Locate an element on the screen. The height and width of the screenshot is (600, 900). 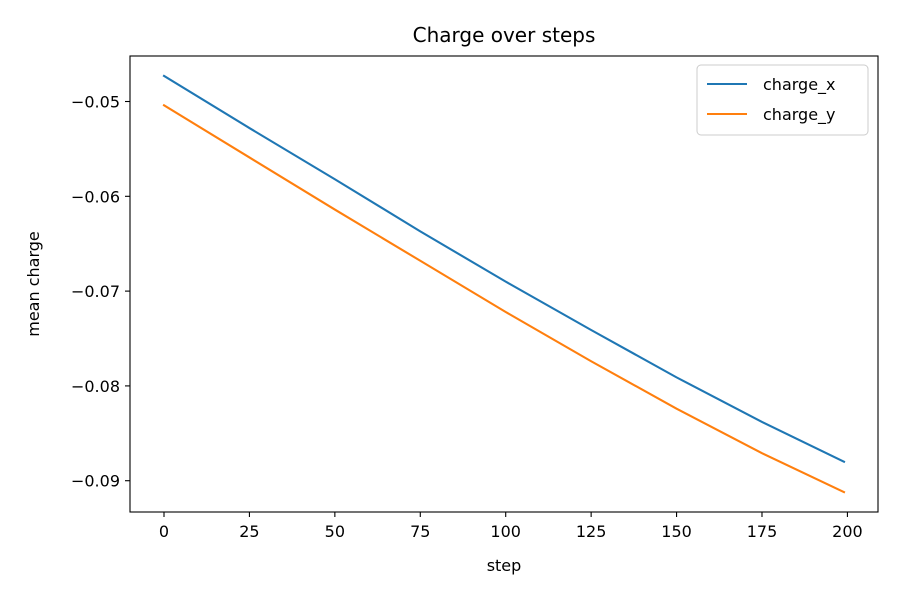
y-axis-ticks: −0.09 −0.08 −0.07 −0.06 −0.05 is located at coordinates (100, 292).